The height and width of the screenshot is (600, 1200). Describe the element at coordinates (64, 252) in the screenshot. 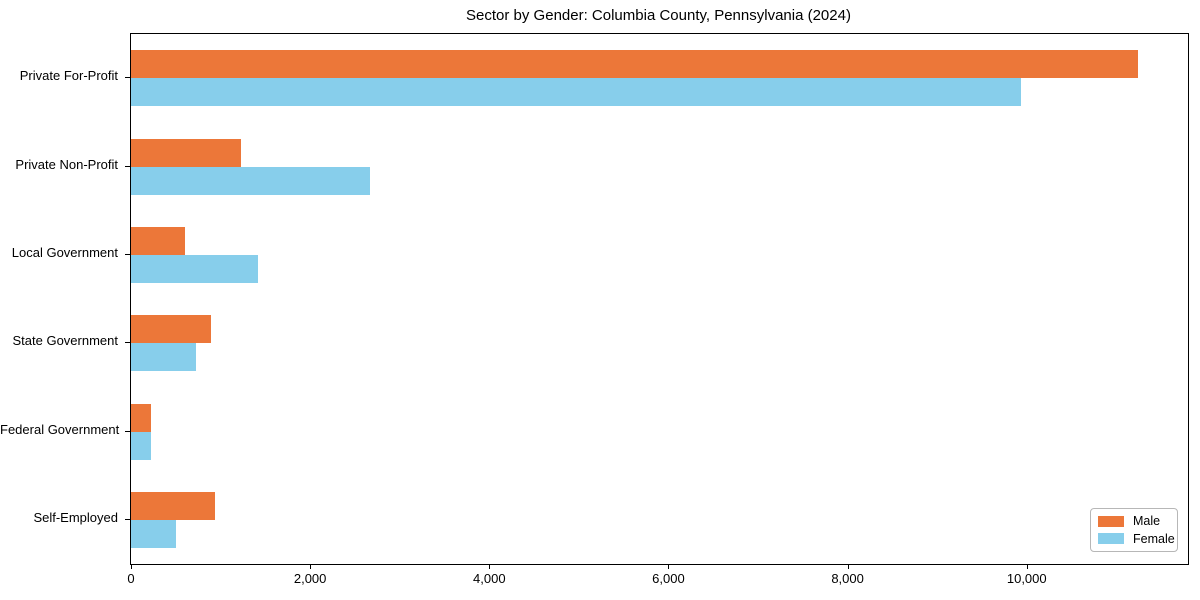

I see `y-axis-label-local-government: Local Government` at that location.